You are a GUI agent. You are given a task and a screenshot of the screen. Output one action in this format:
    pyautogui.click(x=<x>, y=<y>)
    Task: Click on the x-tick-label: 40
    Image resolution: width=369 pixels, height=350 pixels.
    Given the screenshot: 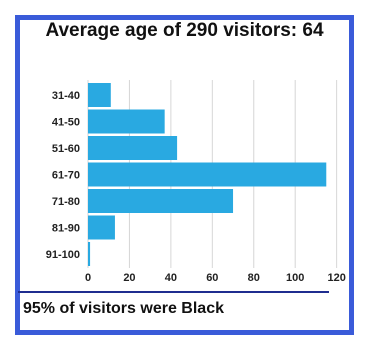 What is the action you would take?
    pyautogui.click(x=171, y=278)
    